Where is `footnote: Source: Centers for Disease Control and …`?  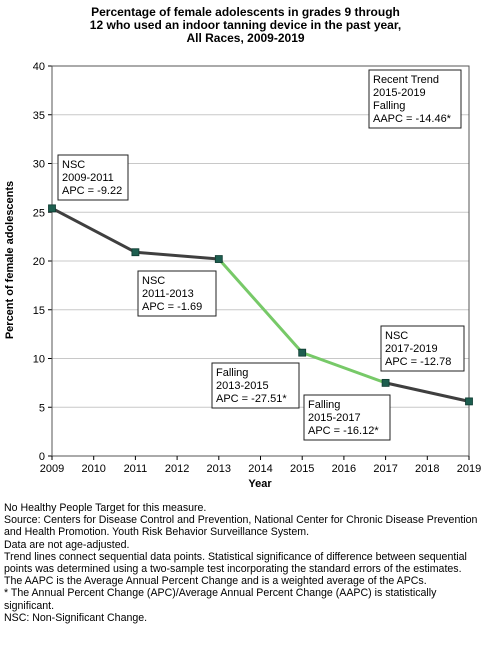
footnote: Source: Centers for Disease Control and … is located at coordinates (241, 526).